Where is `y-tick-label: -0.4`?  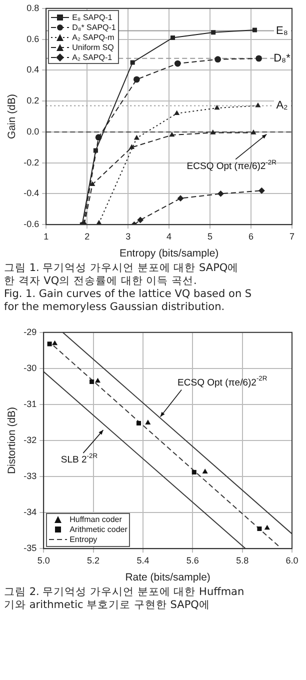 y-tick-label: -0.4 is located at coordinates (32, 193).